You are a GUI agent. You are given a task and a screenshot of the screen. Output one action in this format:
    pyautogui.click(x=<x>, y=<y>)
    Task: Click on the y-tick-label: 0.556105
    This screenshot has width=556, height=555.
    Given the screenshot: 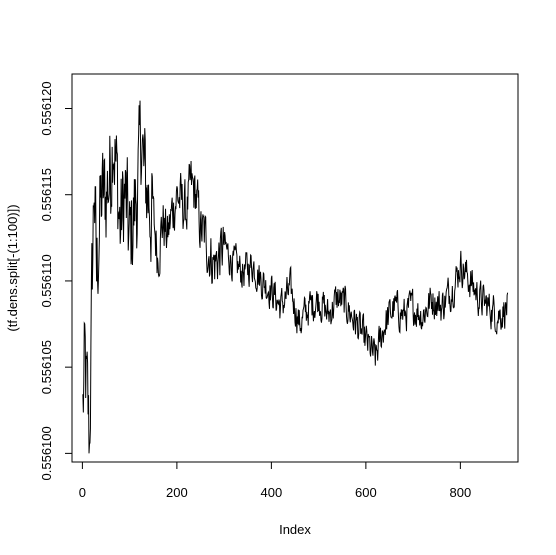 What is the action you would take?
    pyautogui.click(x=46, y=367)
    